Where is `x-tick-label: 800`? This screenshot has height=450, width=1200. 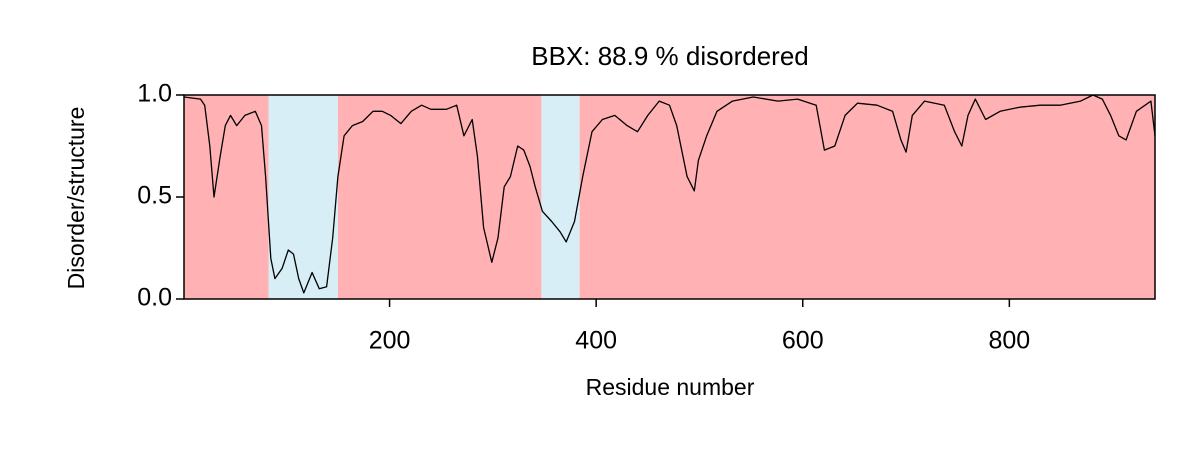
x-tick-label: 800 is located at coordinates (1009, 341).